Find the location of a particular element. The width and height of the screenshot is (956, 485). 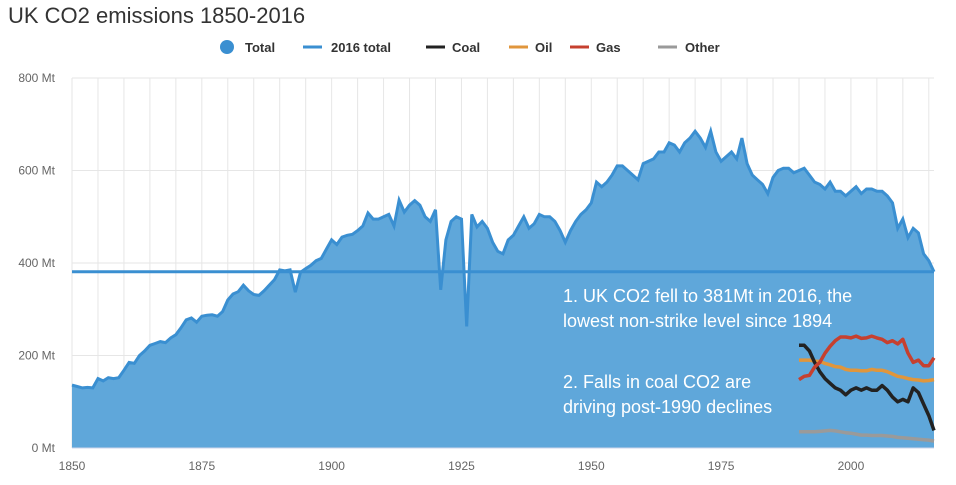

x-tick-label: 1950 is located at coordinates (591, 466).